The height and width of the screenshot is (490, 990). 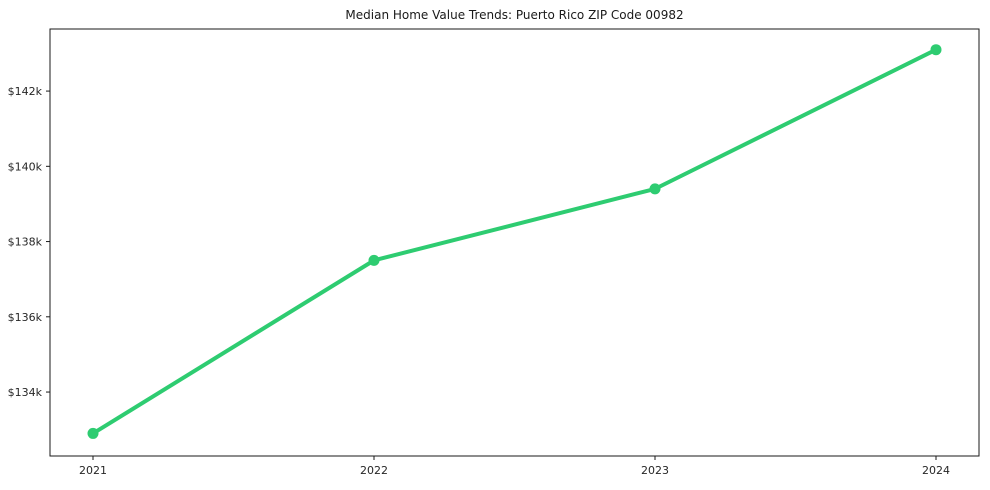 I want to click on x-axis-tick-label: 2022, so click(x=374, y=470).